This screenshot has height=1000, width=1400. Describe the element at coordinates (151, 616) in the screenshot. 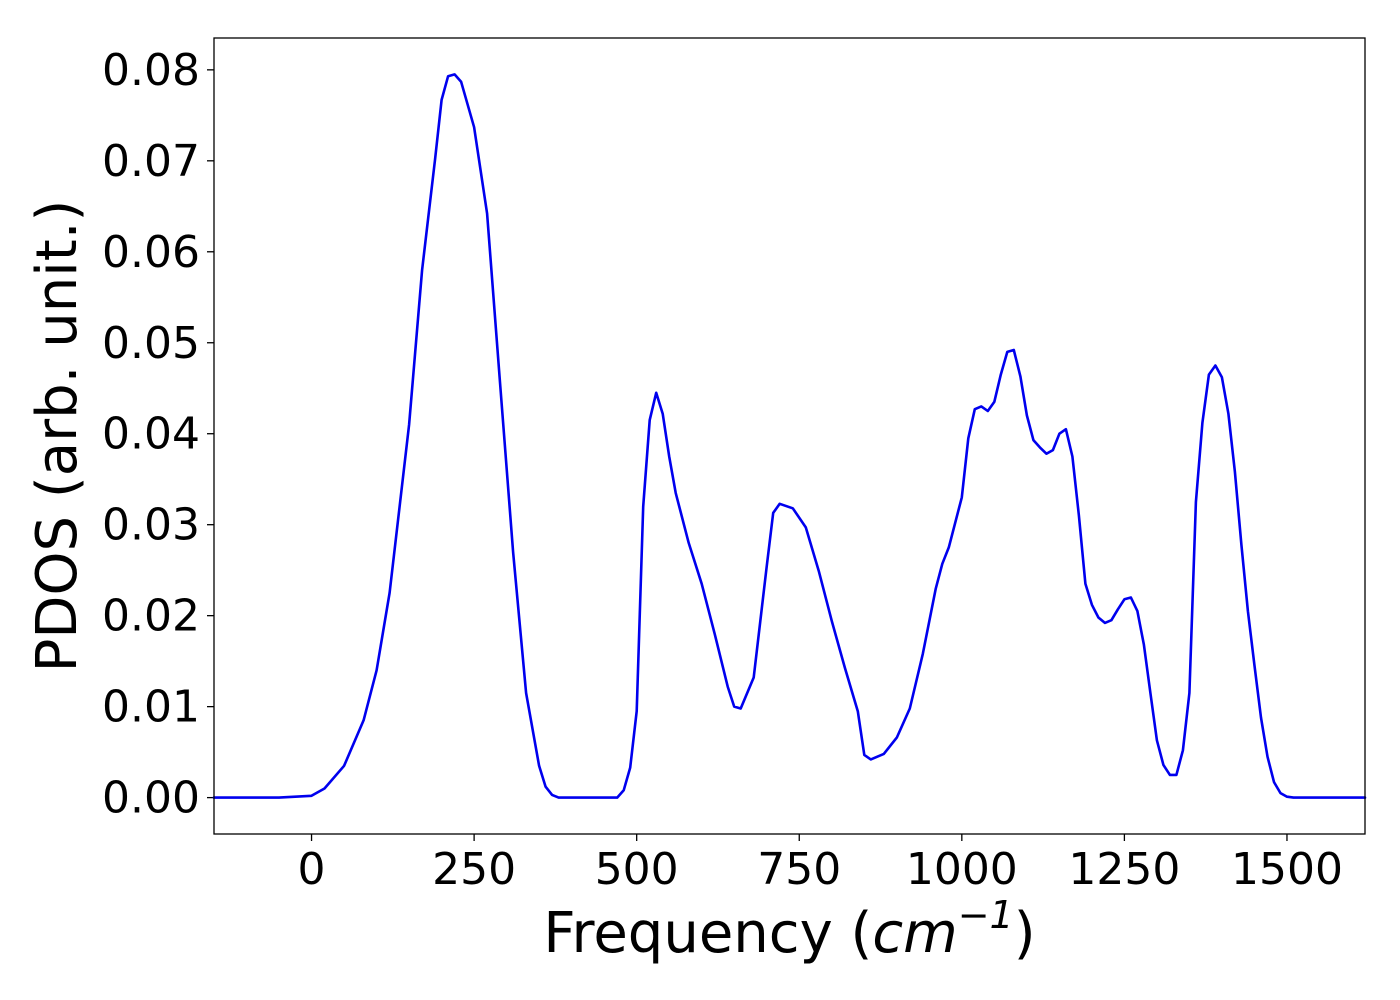

I see `y-tick-label: 0.02` at that location.